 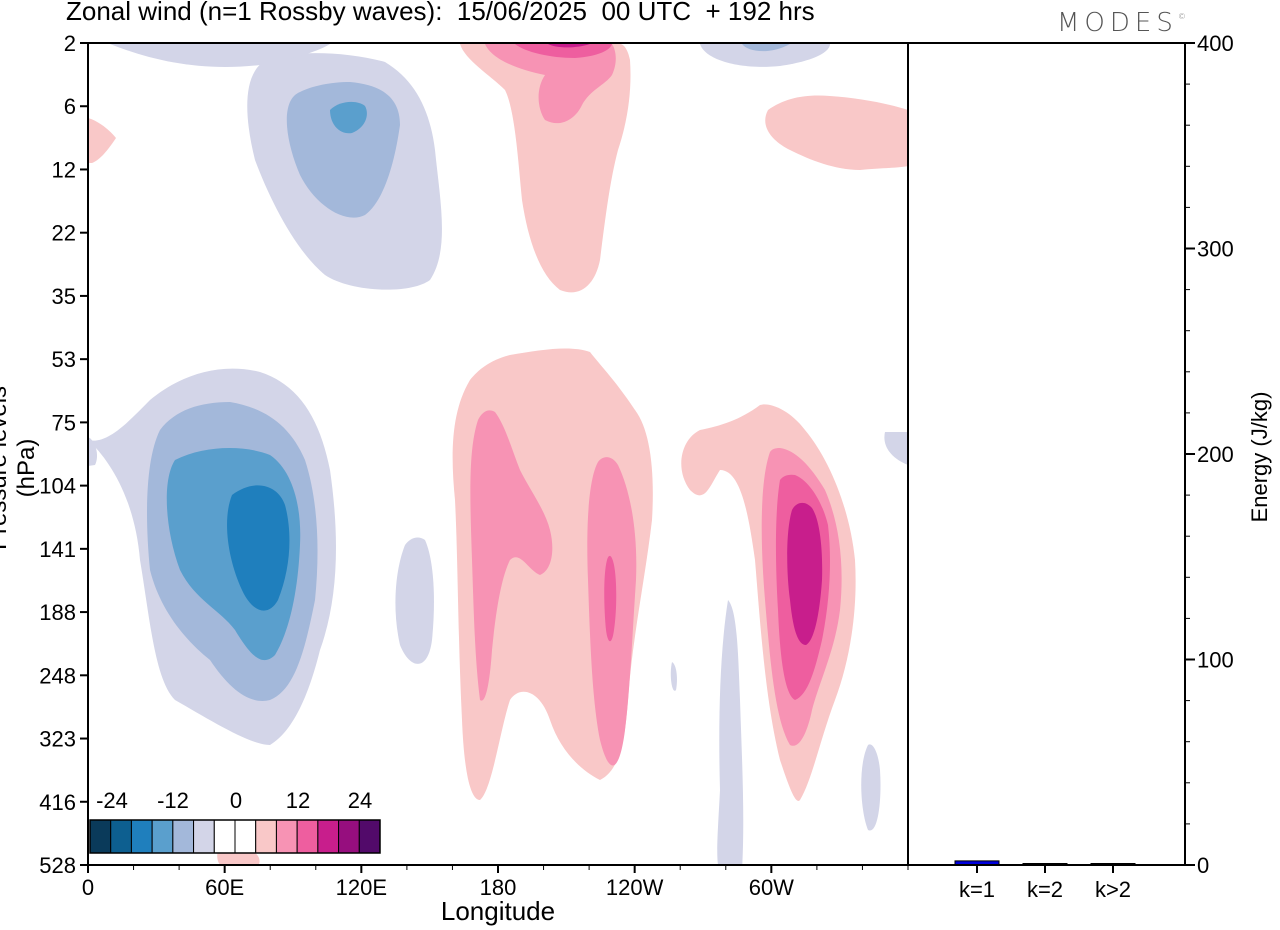 What do you see at coordinates (977, 889) in the screenshot?
I see `bar-category-label: k=1` at bounding box center [977, 889].